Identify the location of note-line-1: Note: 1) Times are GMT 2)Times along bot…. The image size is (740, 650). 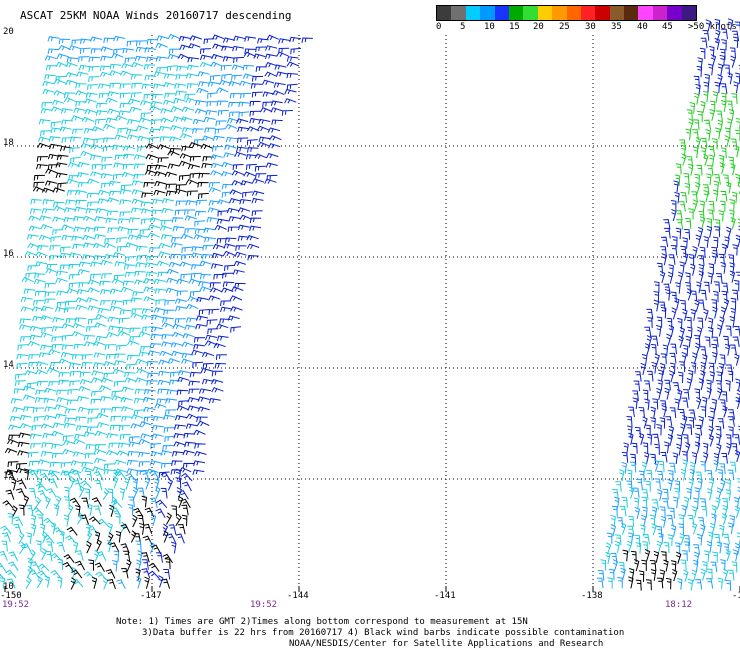
(322, 622).